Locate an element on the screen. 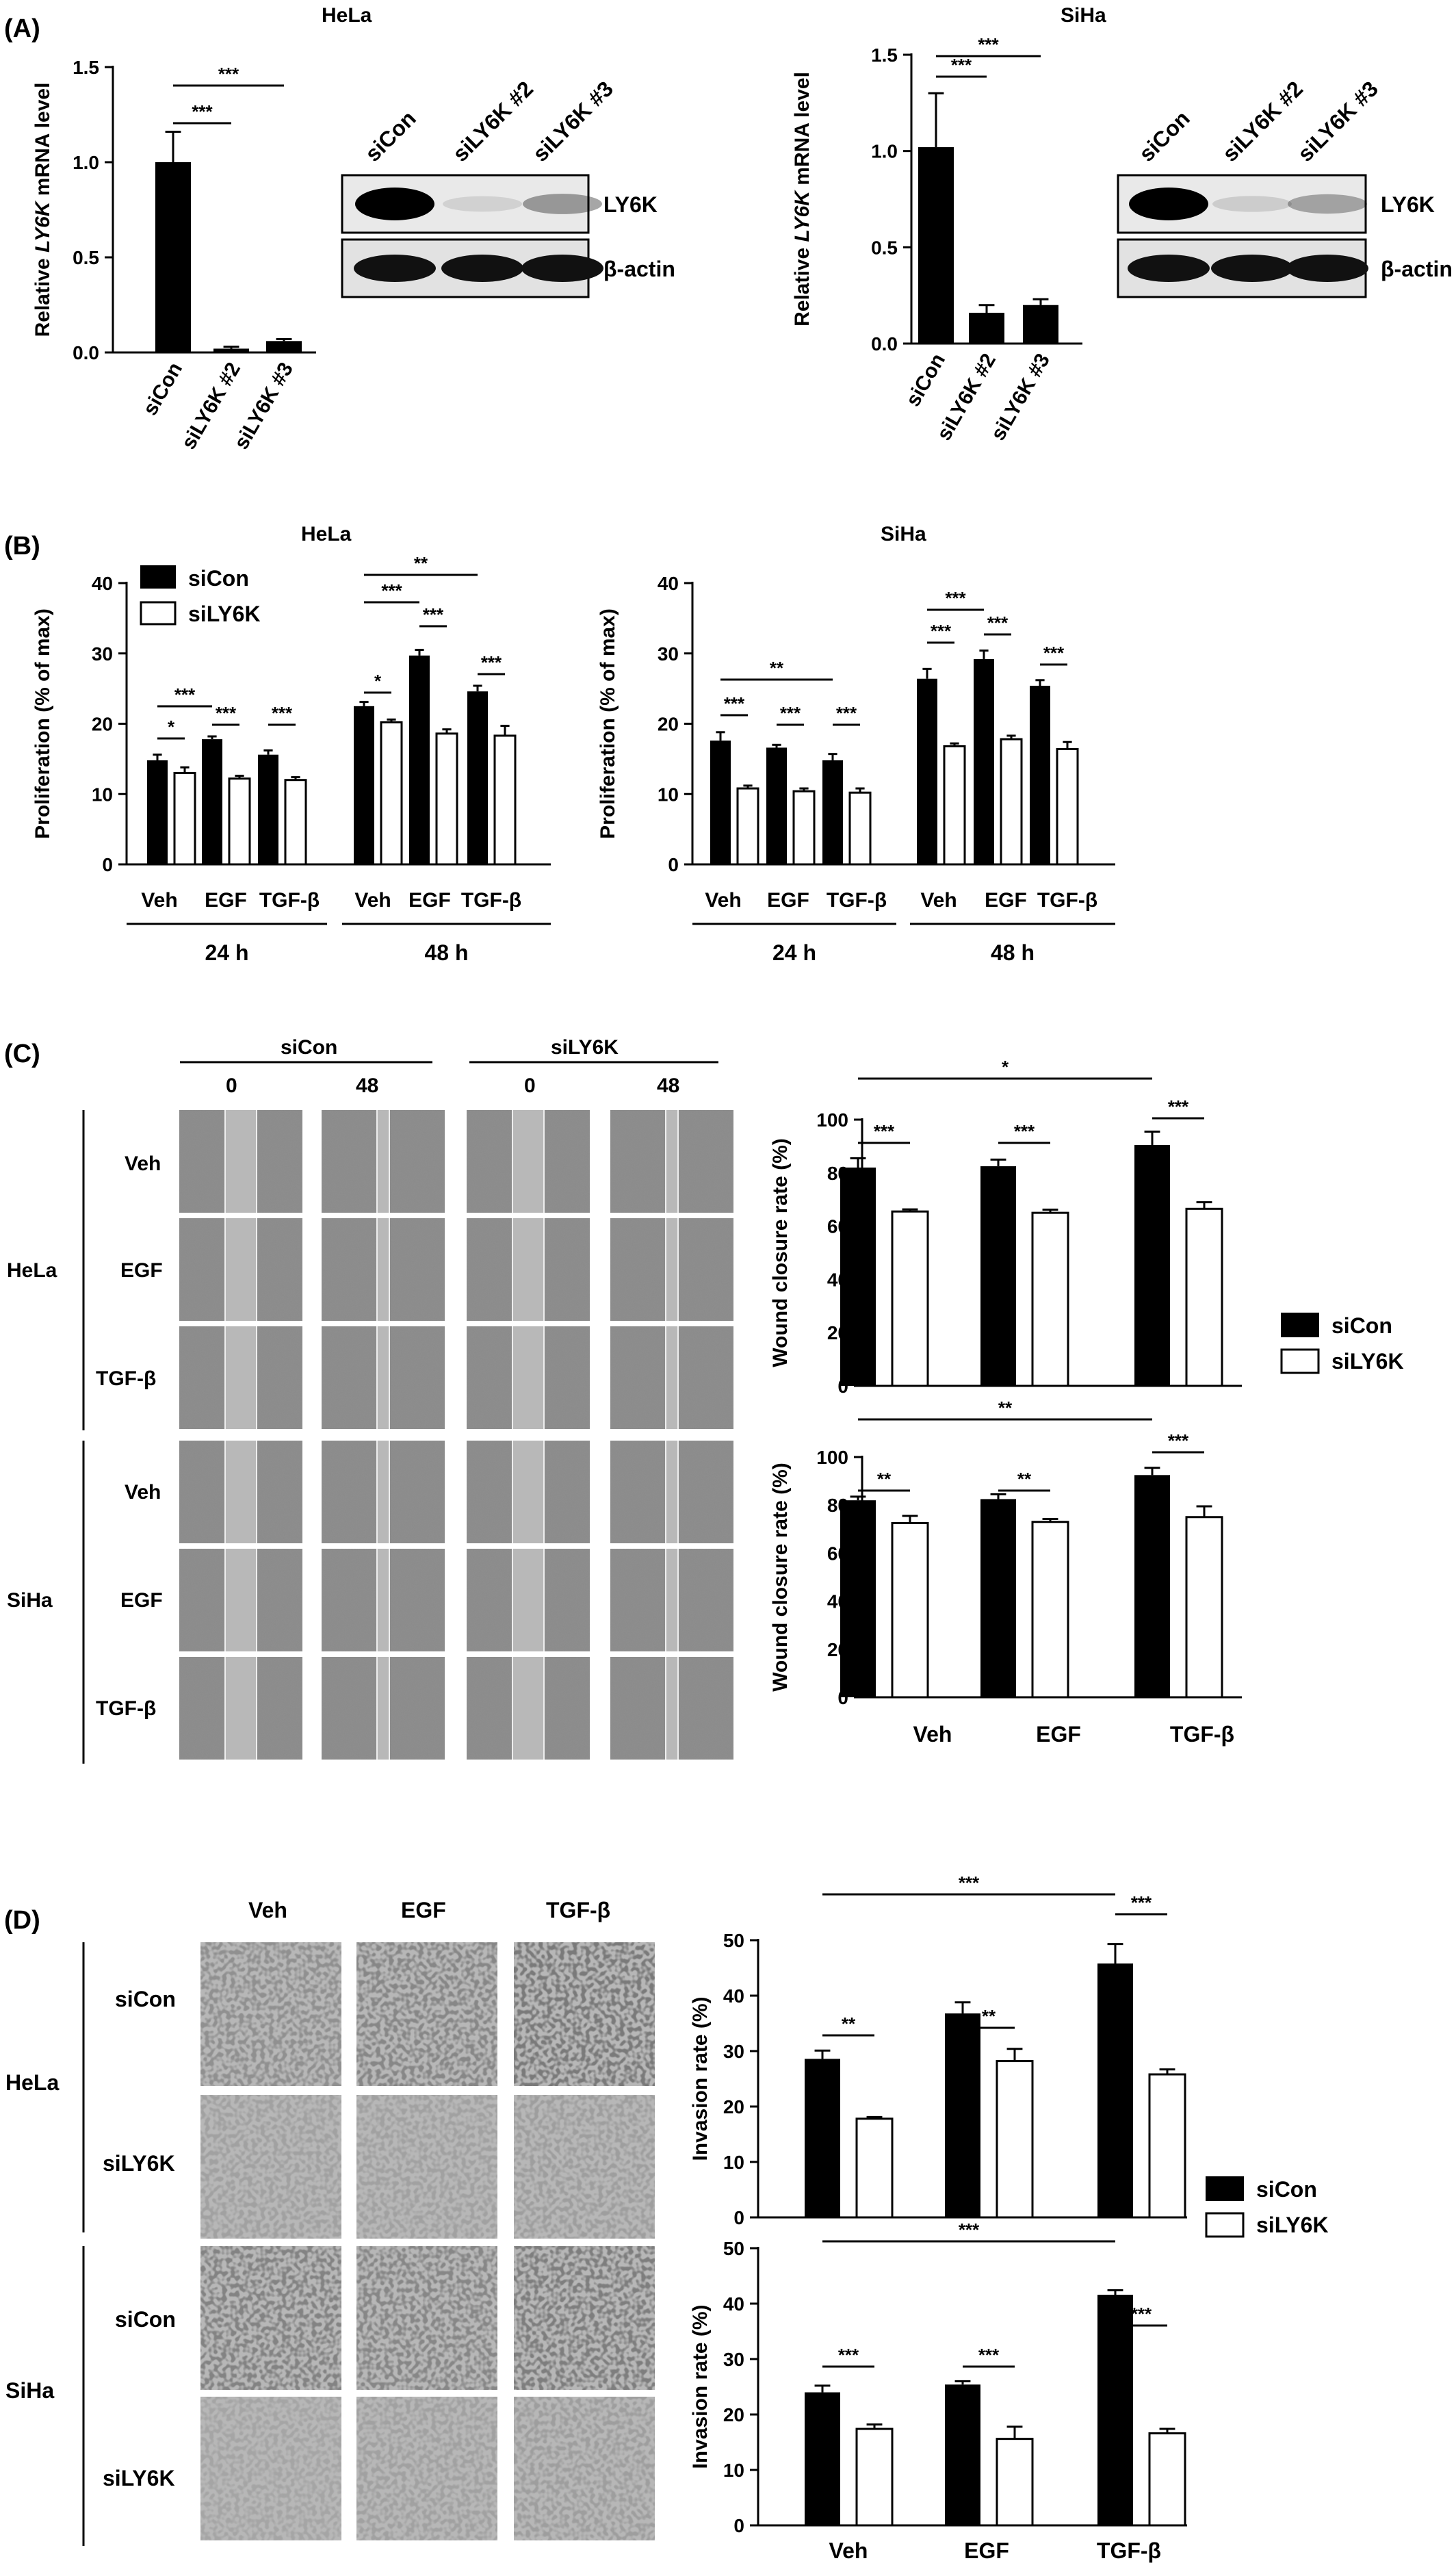 The width and height of the screenshot is (1456, 2563). chart-c-siha-category-label: TGF-β is located at coordinates (1202, 1734).